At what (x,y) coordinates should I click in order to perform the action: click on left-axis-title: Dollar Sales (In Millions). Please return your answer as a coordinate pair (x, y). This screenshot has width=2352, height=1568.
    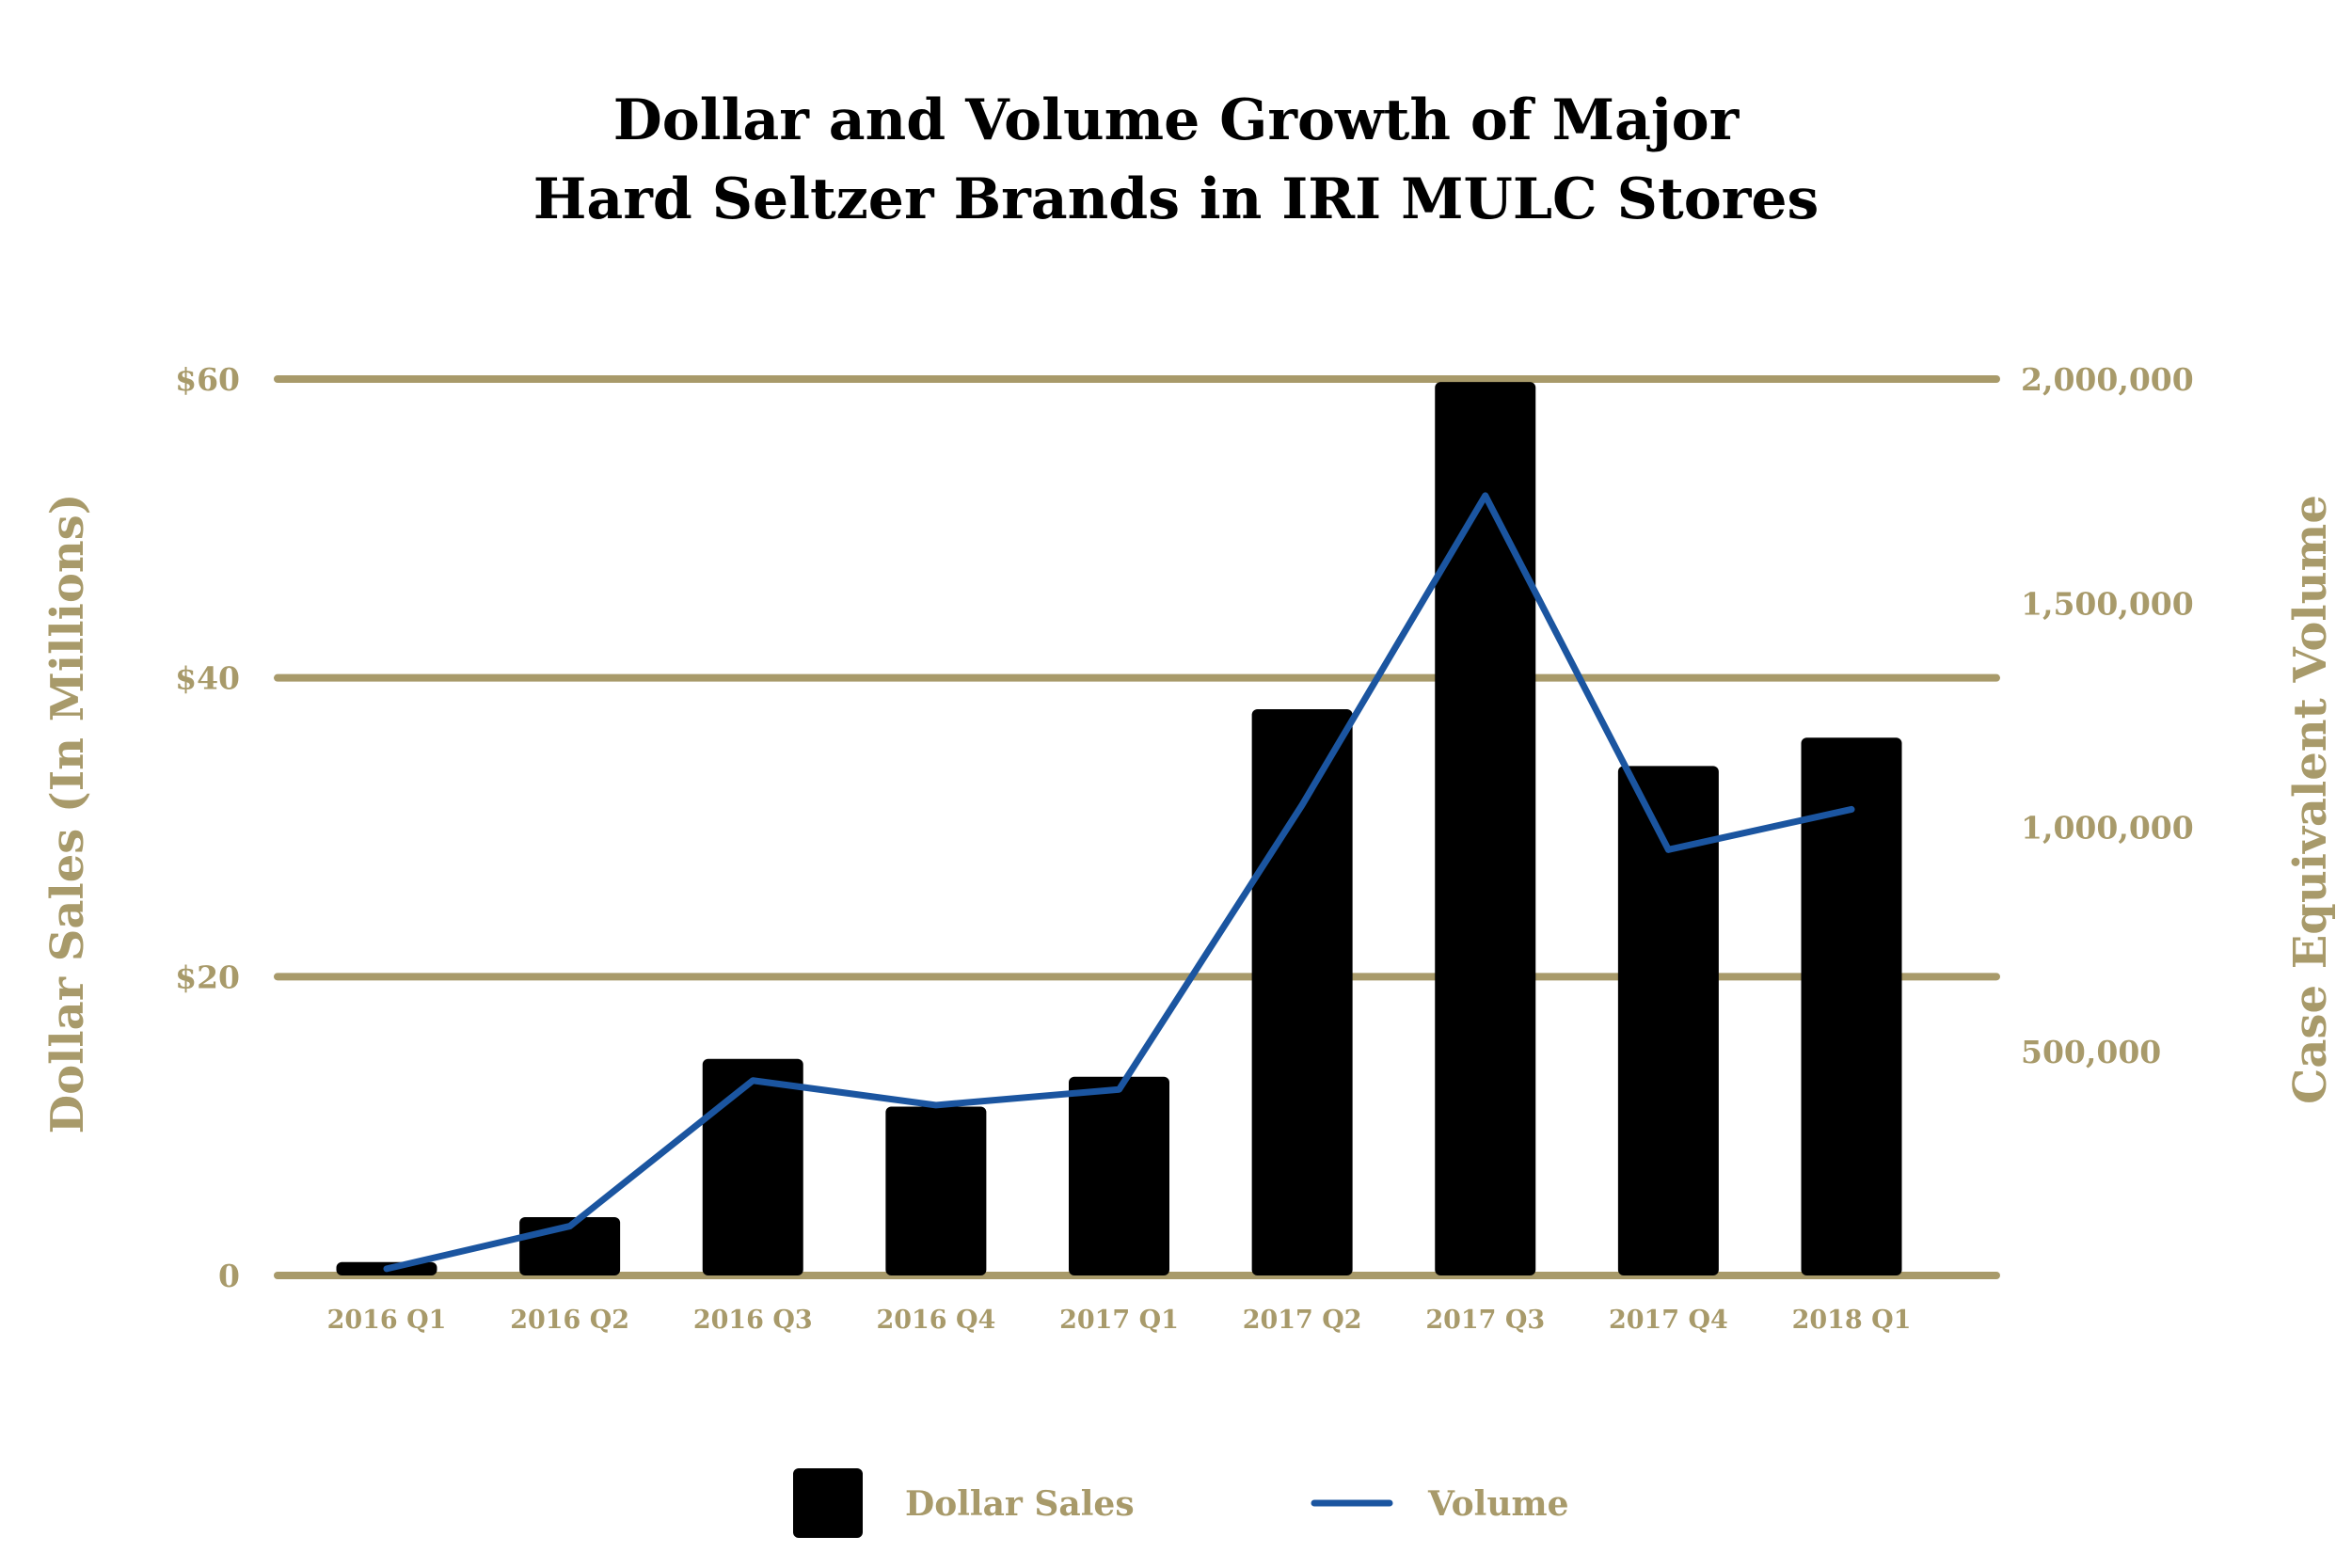
    Looking at the image, I should click on (67, 814).